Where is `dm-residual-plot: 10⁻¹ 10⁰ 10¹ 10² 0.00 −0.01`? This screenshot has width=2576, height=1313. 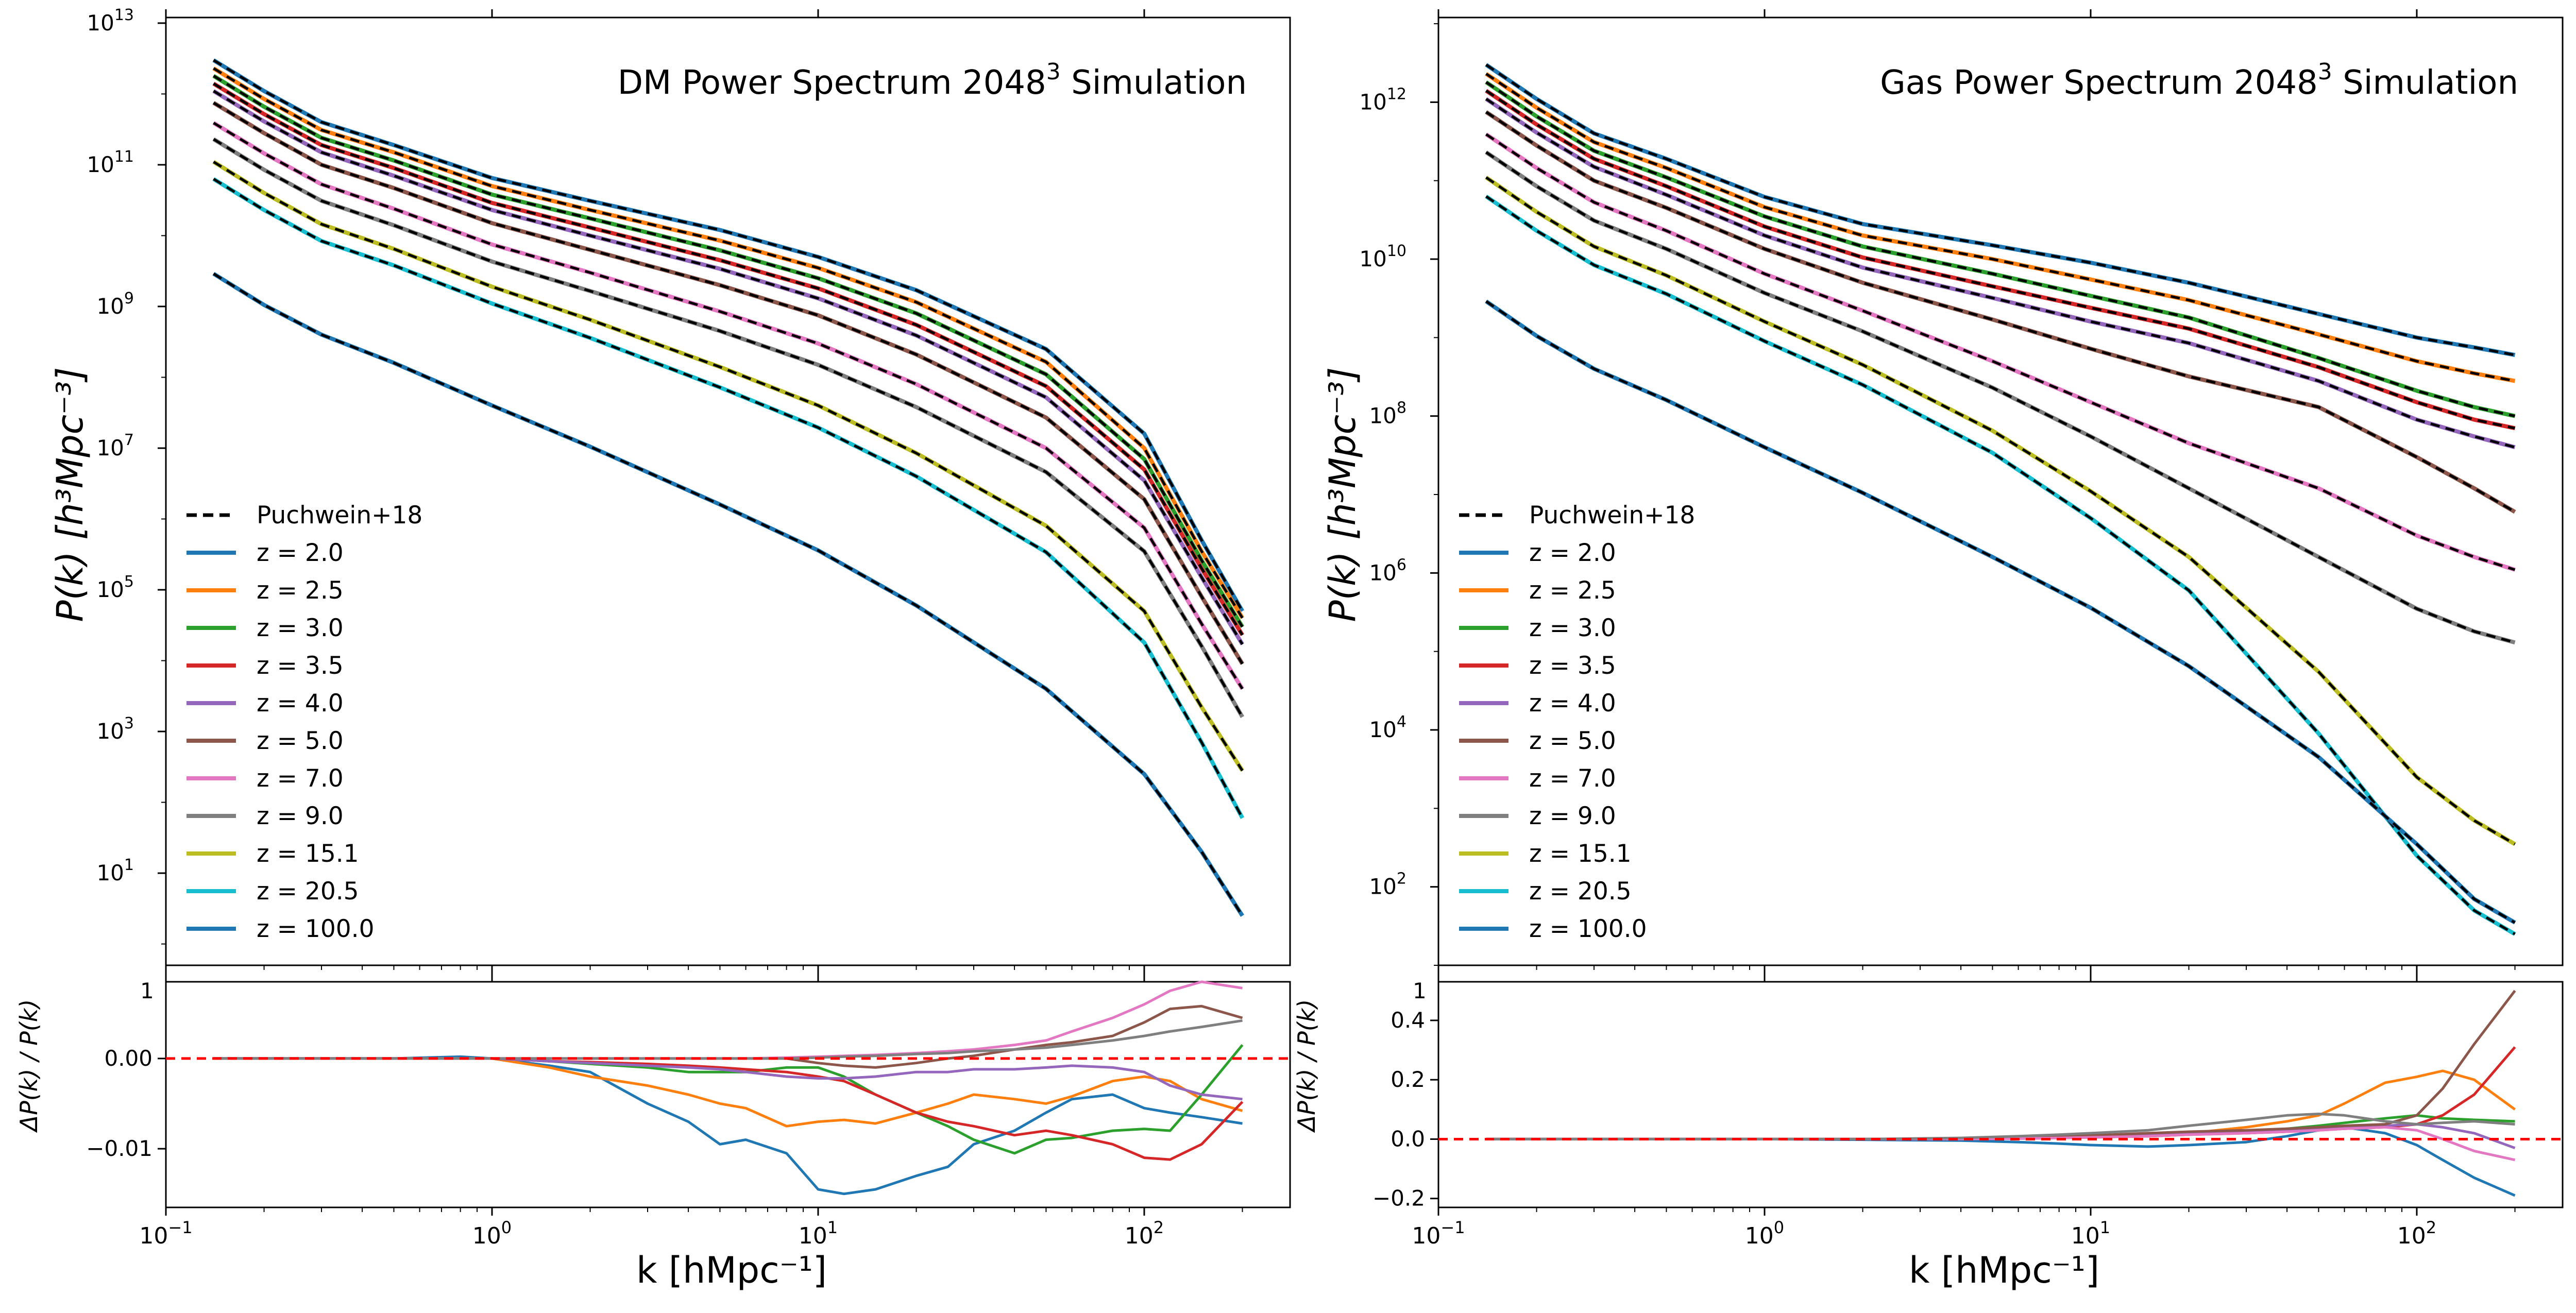 dm-residual-plot: 10⁻¹ 10⁰ 10¹ 10² 0.00 −0.01 is located at coordinates (688, 1111).